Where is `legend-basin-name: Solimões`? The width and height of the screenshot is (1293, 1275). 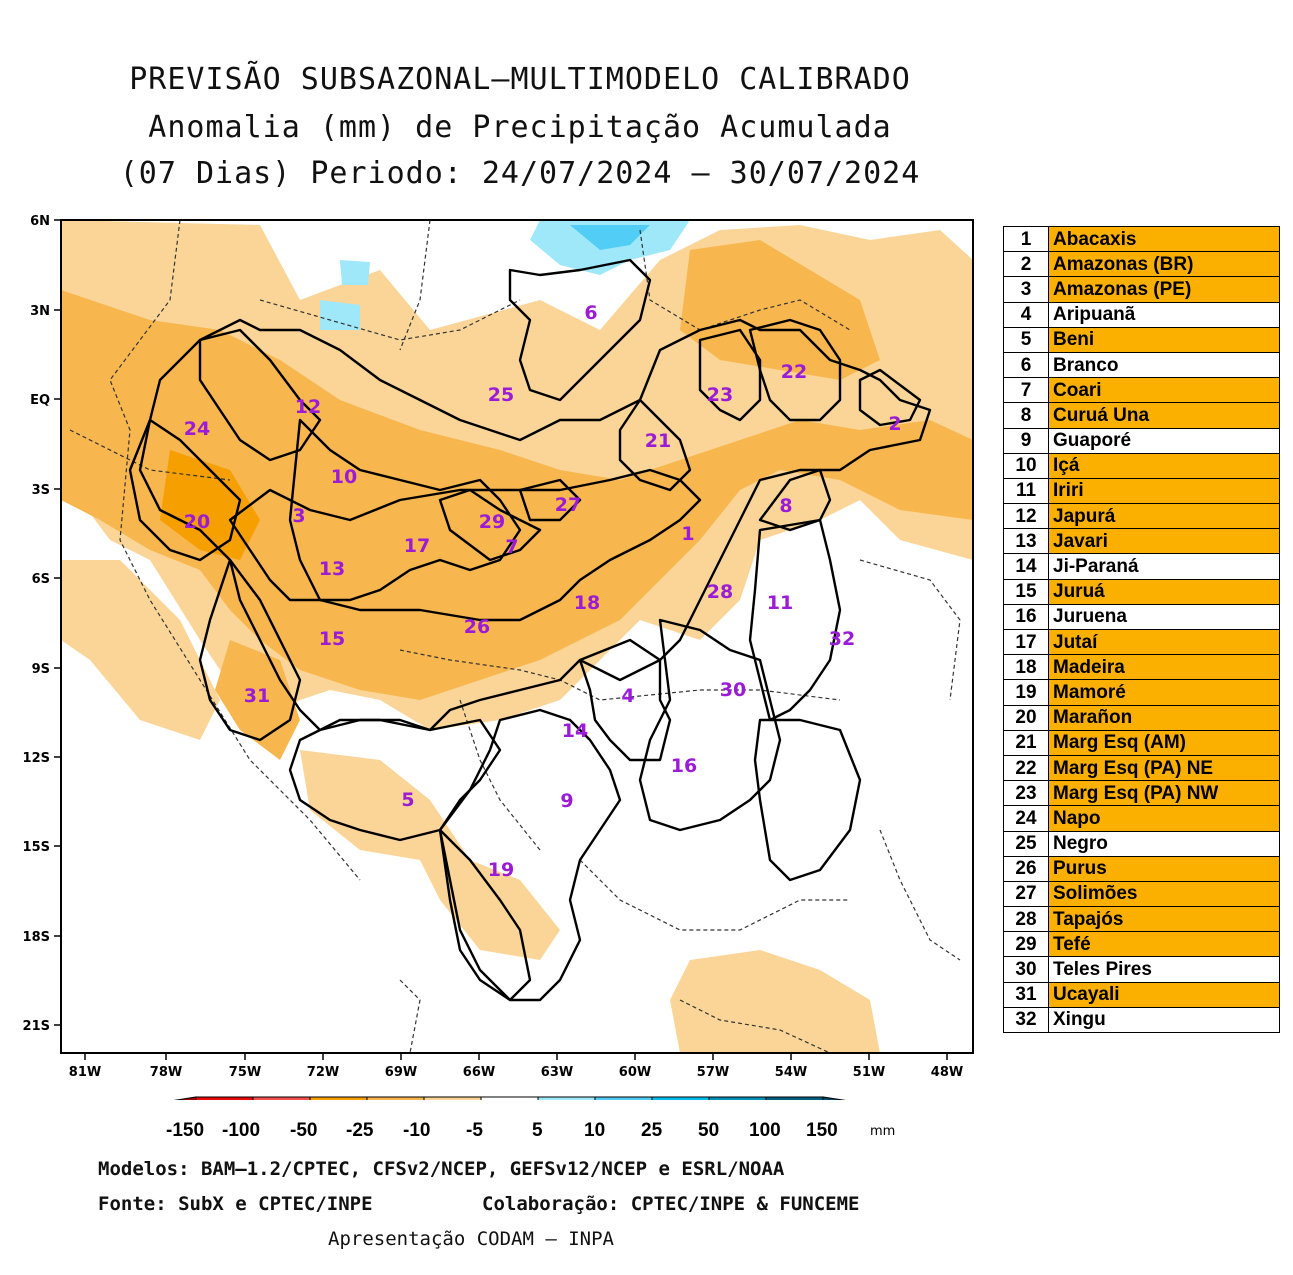
legend-basin-name: Solimões is located at coordinates (1164, 894).